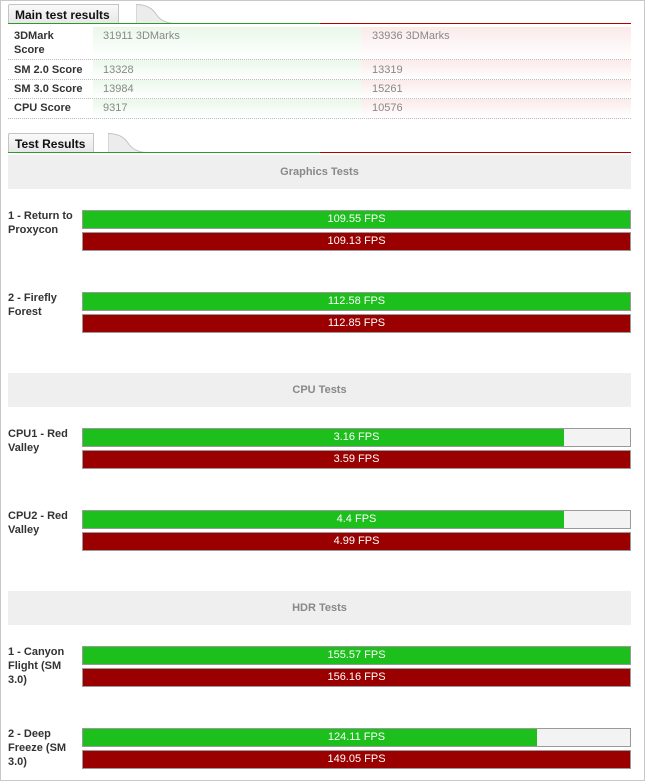 The width and height of the screenshot is (645, 781). Describe the element at coordinates (319, 14) in the screenshot. I see `main-results-header: Main test results` at that location.